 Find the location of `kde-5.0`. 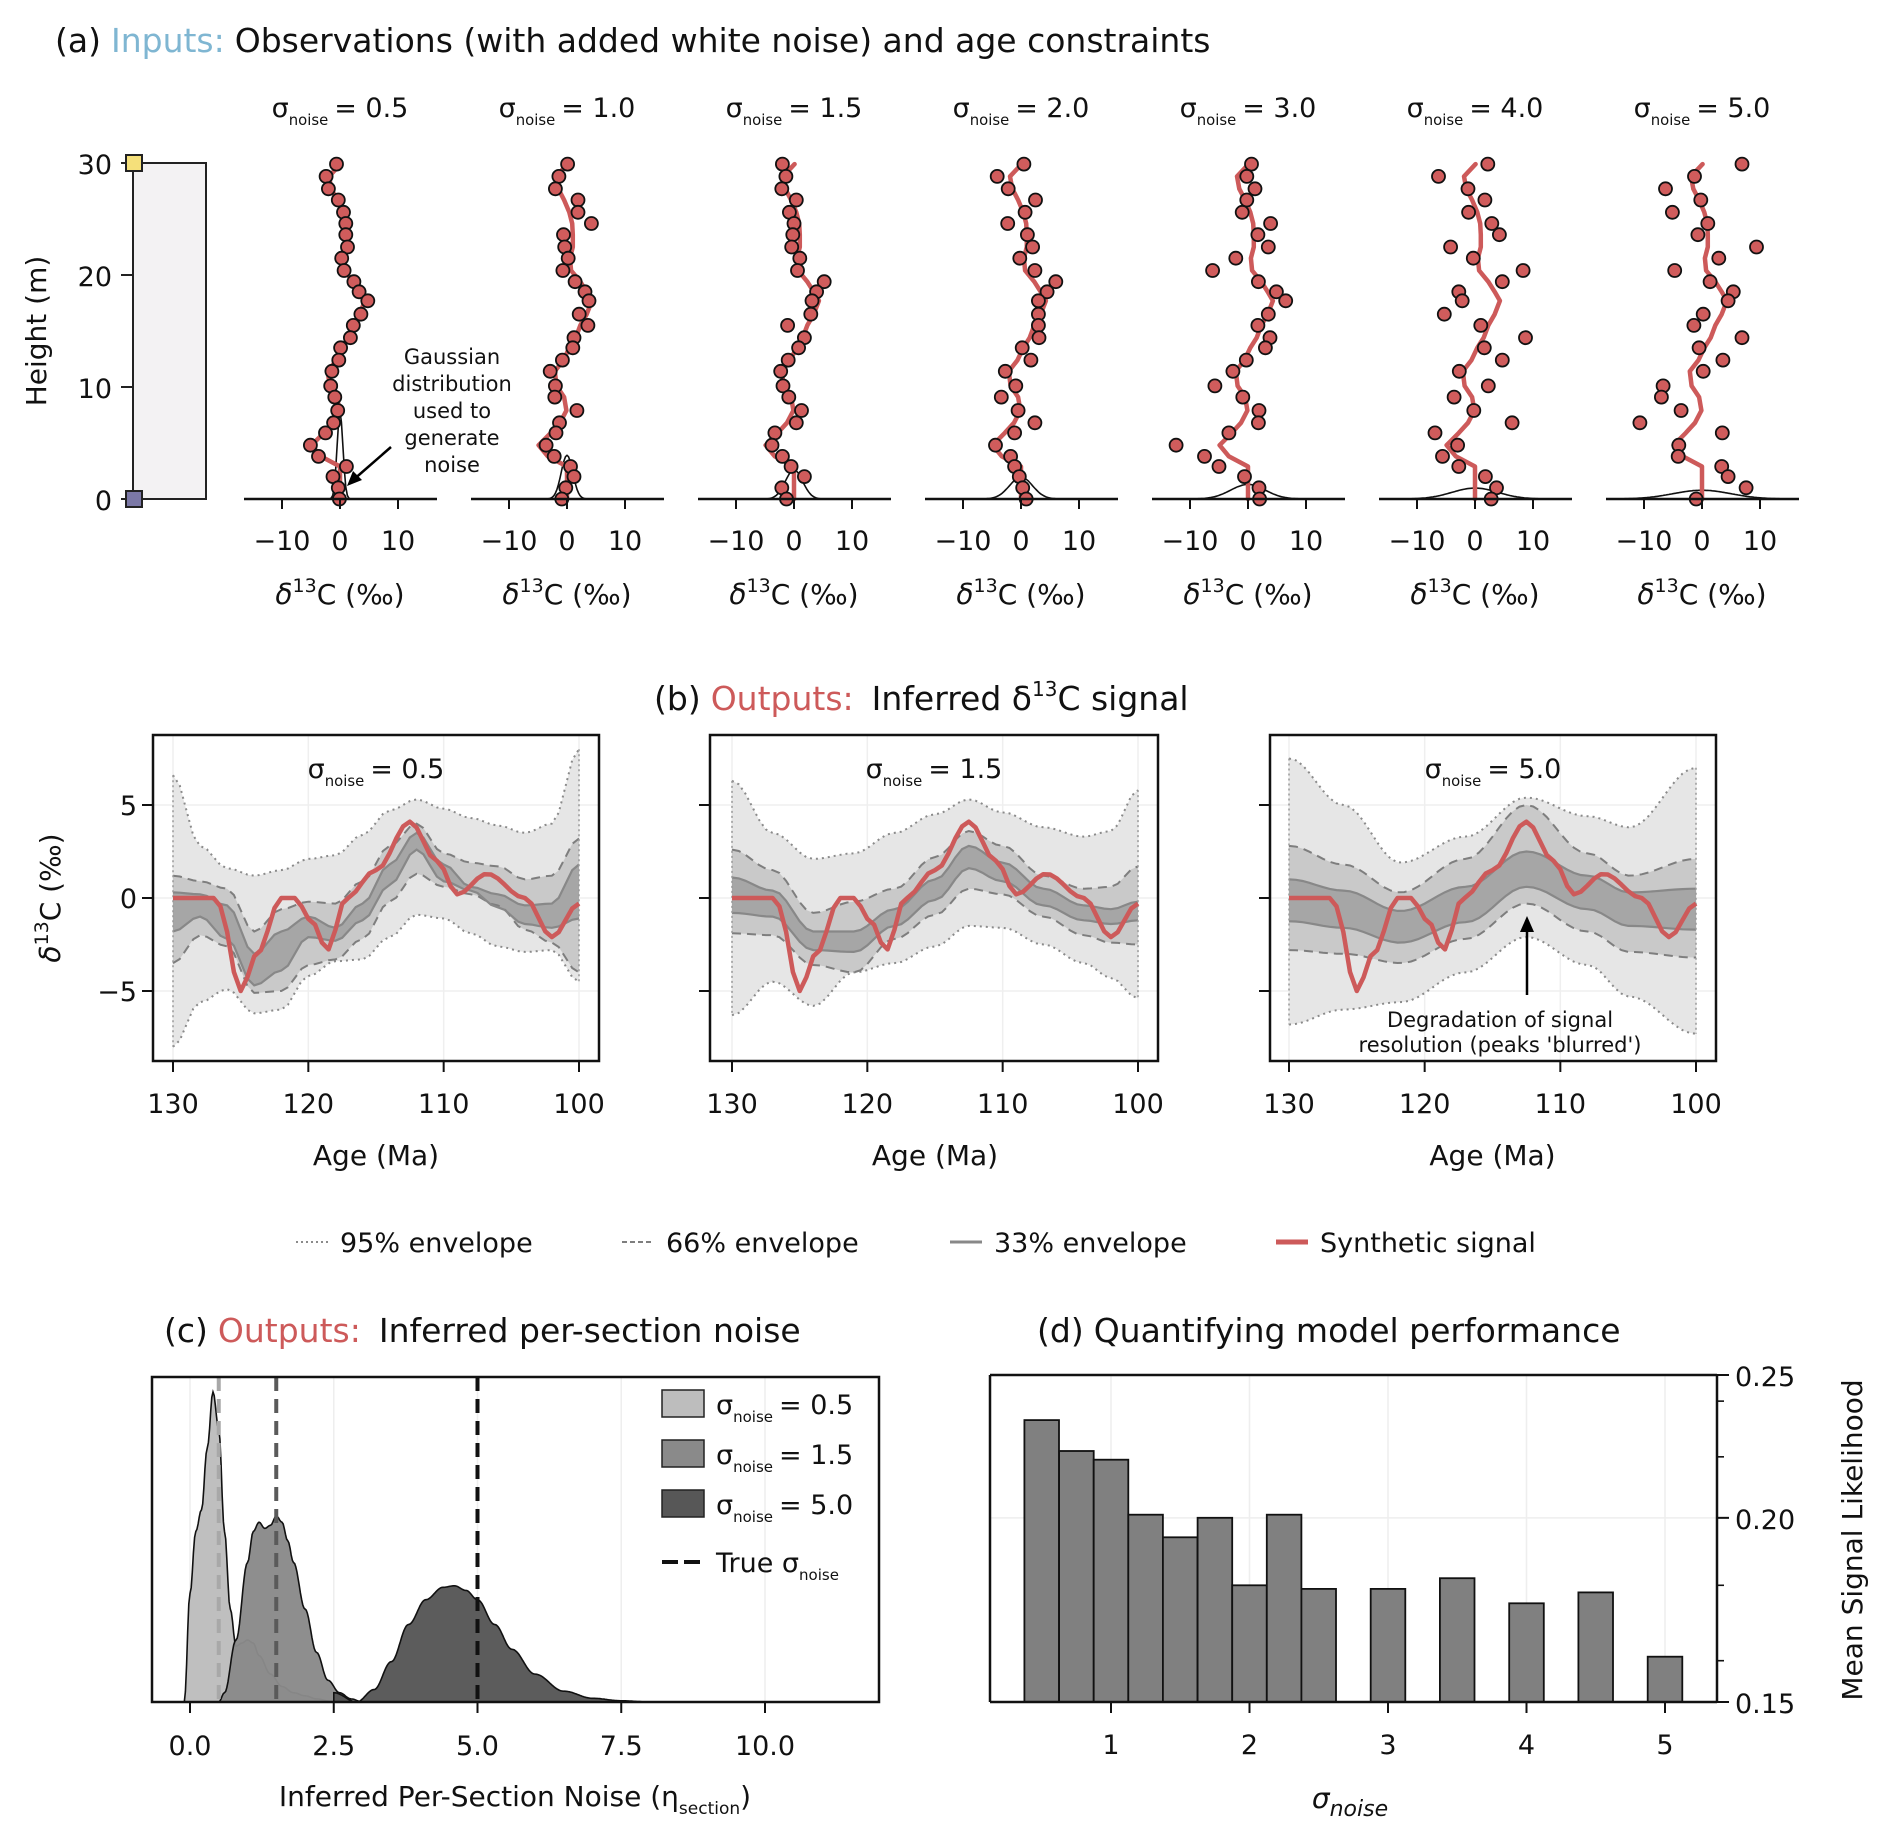

kde-5.0 is located at coordinates (491, 1644).